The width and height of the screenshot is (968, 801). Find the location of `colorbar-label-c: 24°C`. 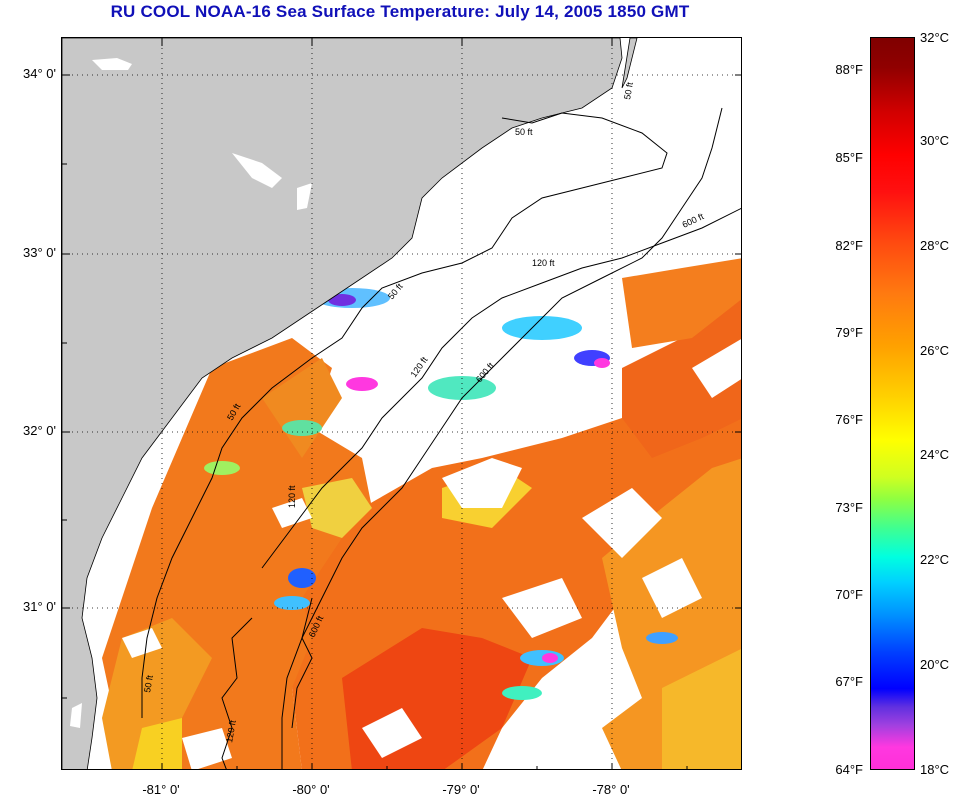

colorbar-label-c: 24°C is located at coordinates (935, 454).